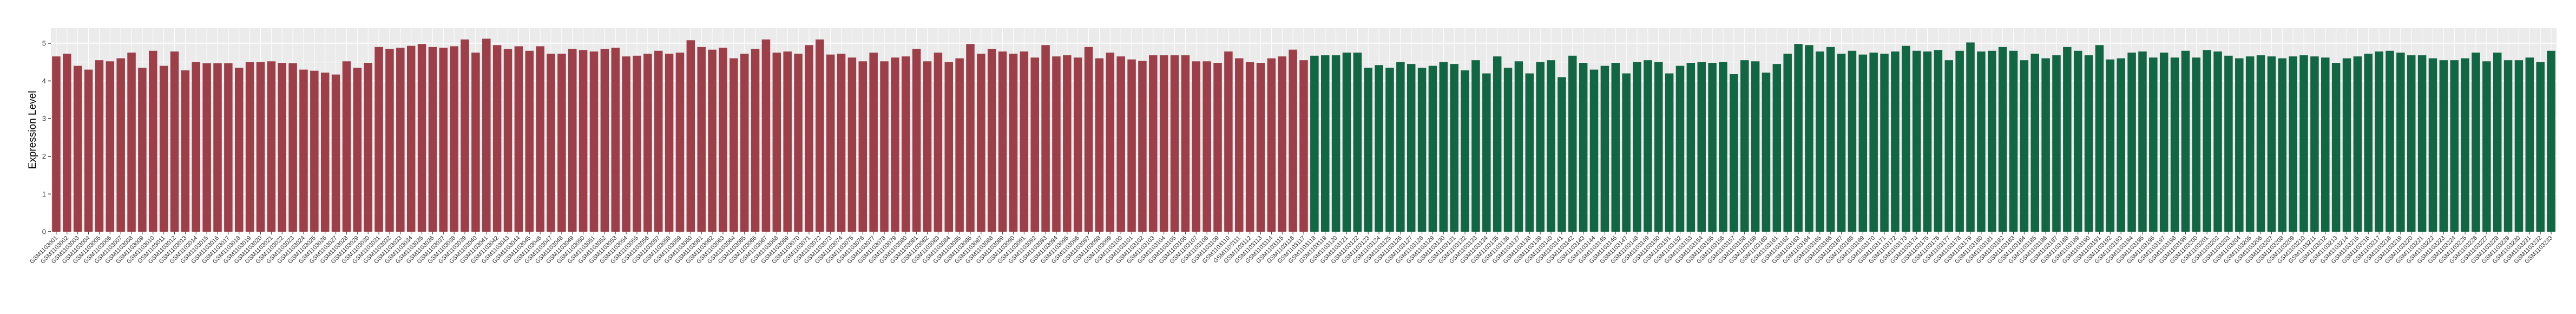 Image resolution: width=2576 pixels, height=314 pixels. What do you see at coordinates (46, 137) in the screenshot?
I see `y-axis: 0 1 2 3 4 5` at bounding box center [46, 137].